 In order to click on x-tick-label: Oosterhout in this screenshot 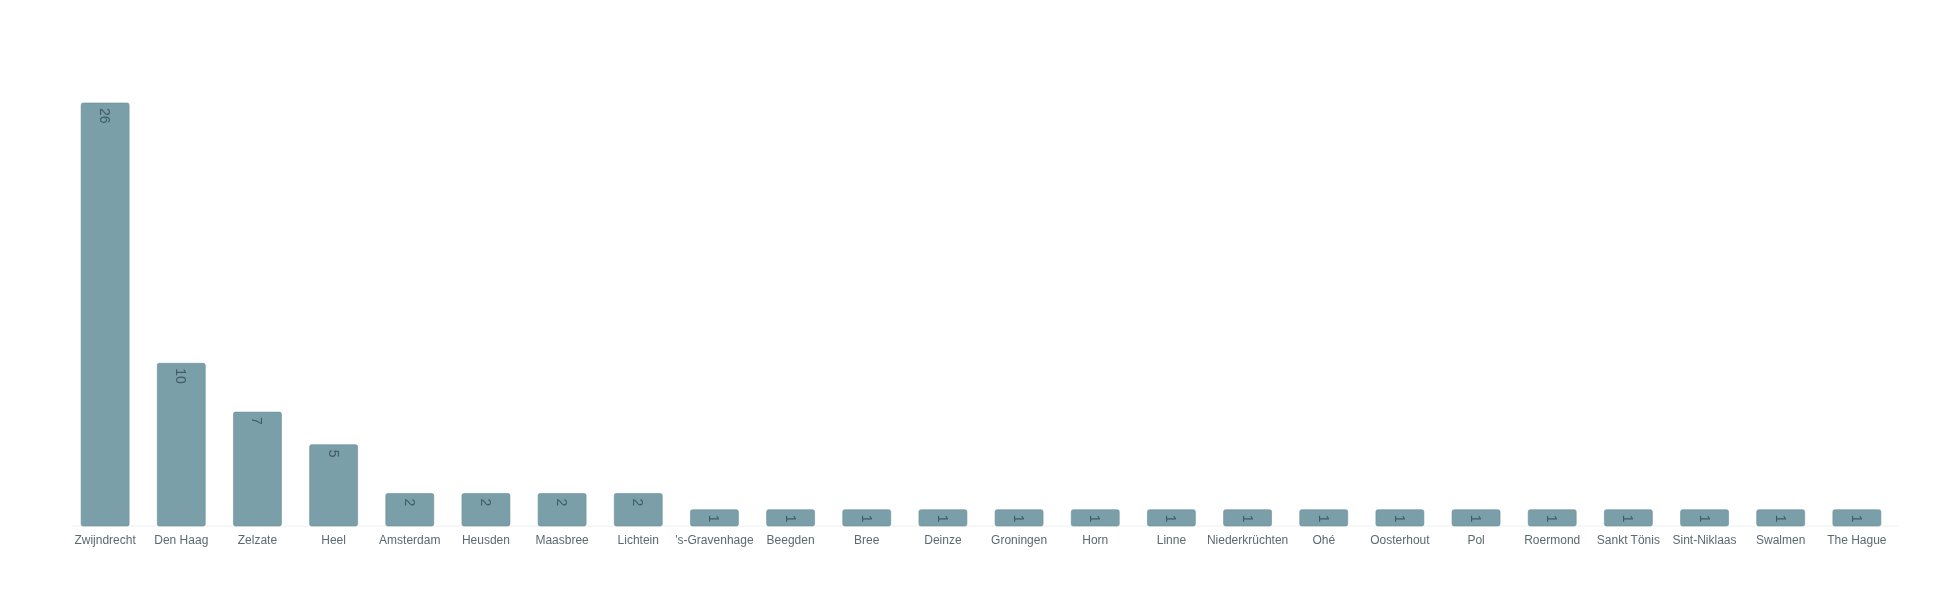, I will do `click(1400, 540)`.